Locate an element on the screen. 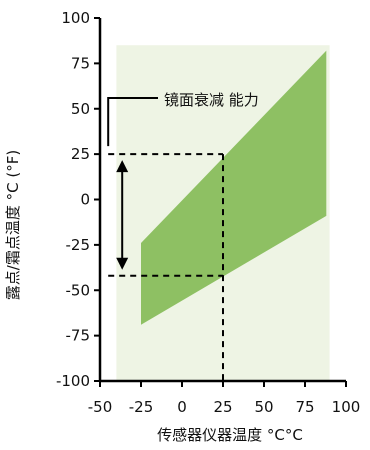 The image size is (370, 450). x-tick-label: 0 is located at coordinates (182, 407).